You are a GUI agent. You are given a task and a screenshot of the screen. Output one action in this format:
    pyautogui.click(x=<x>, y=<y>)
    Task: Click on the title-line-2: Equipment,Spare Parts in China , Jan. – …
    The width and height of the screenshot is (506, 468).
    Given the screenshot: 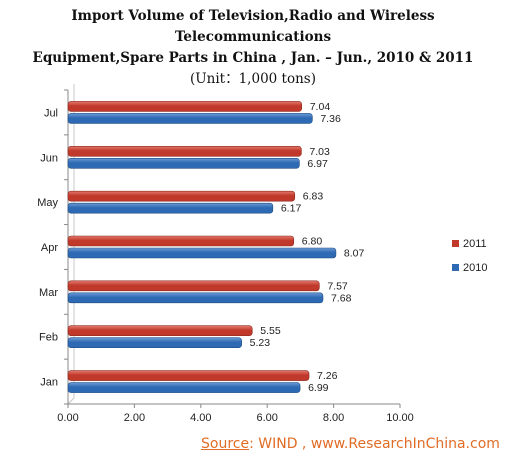 What is the action you would take?
    pyautogui.click(x=253, y=58)
    